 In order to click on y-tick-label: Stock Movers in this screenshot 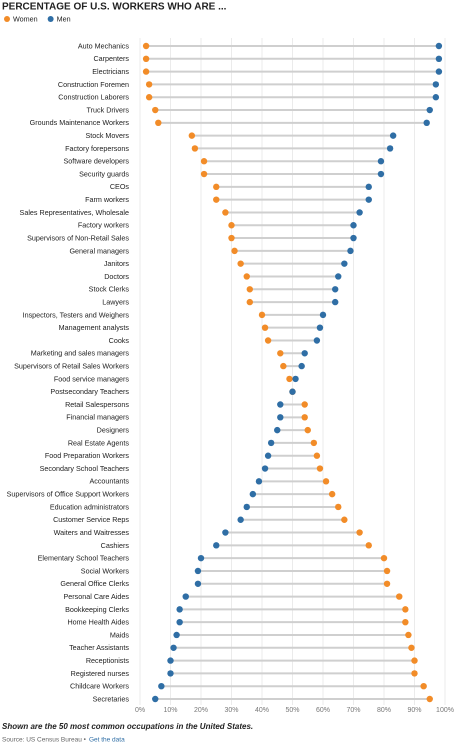, I will do `click(107, 135)`.